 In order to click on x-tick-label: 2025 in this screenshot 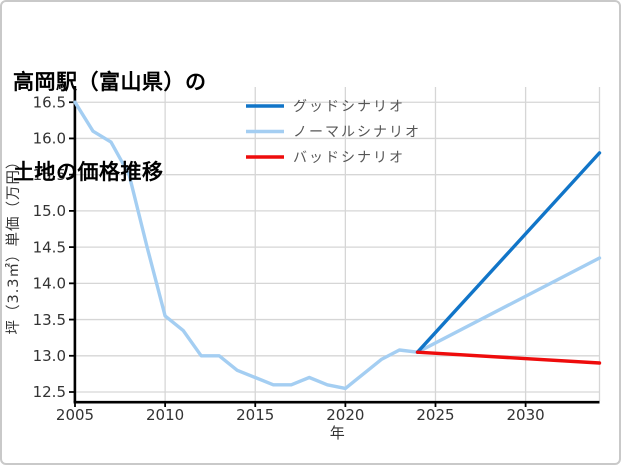, I will do `click(435, 415)`.